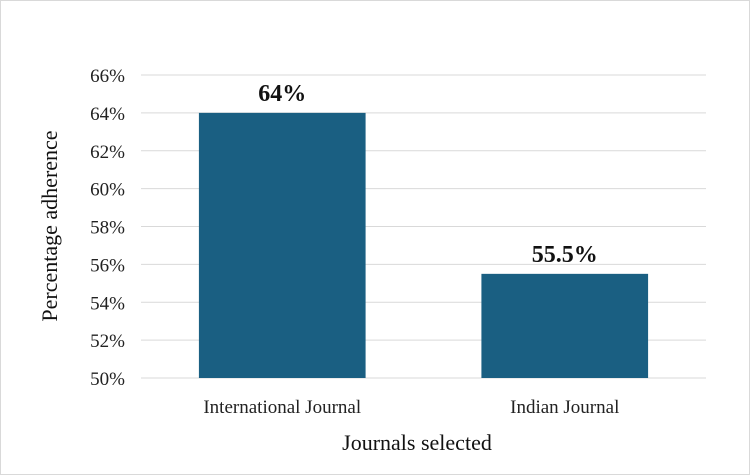  I want to click on y-tick-label: 50%, so click(107, 379).